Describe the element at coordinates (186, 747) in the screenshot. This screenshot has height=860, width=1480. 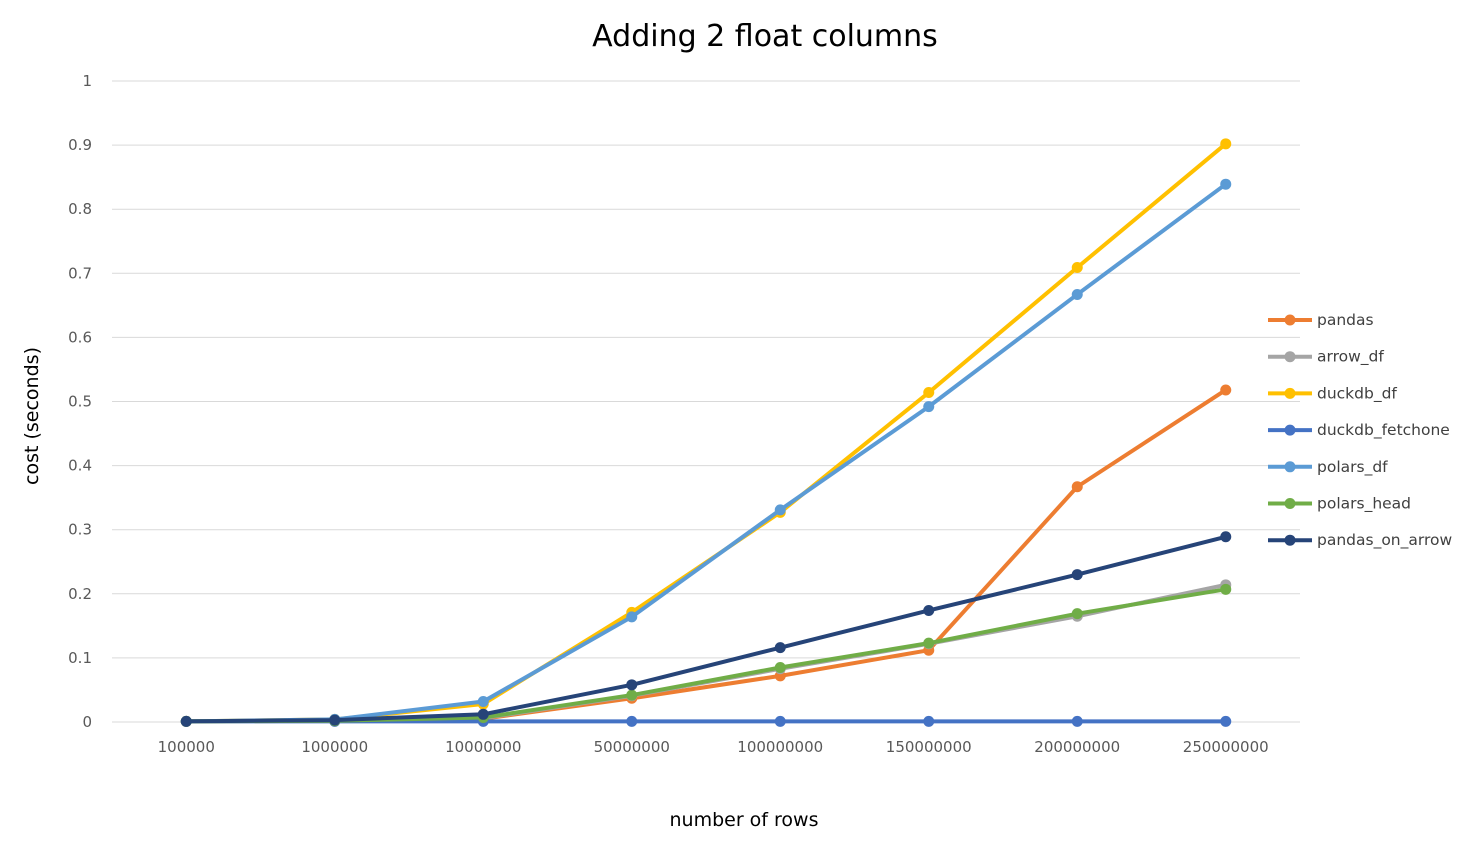
I see `x-tick-label: 100000` at that location.